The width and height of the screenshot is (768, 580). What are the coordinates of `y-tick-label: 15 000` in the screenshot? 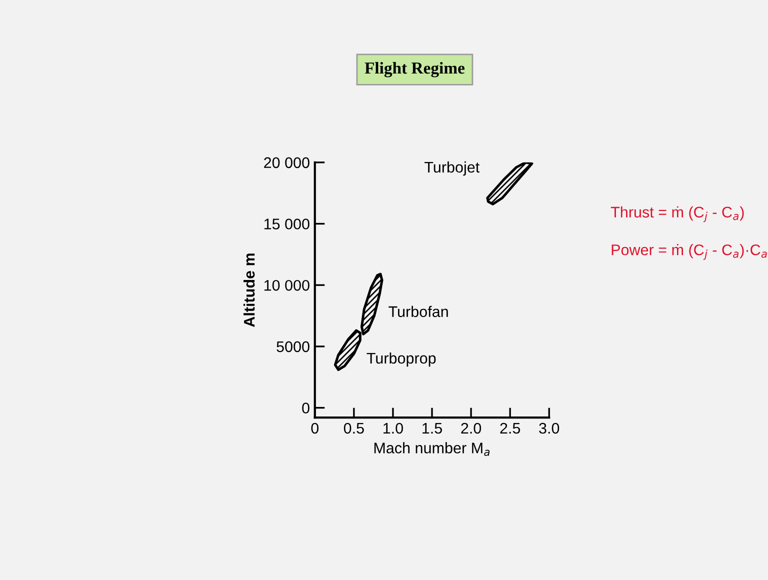 It's located at (287, 224).